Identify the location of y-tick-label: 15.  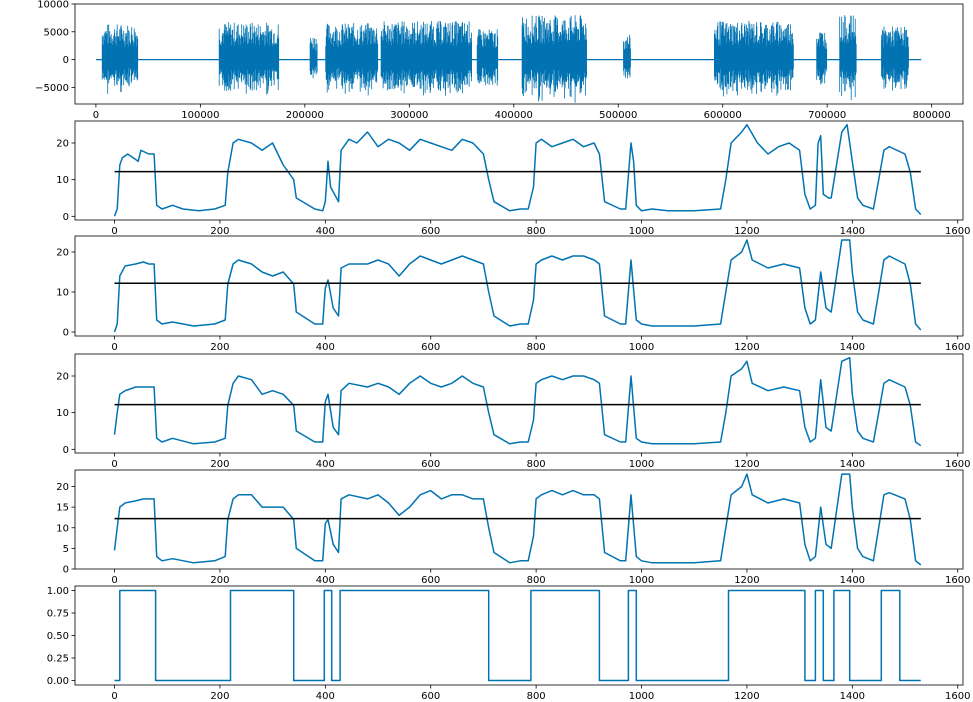
(62, 508).